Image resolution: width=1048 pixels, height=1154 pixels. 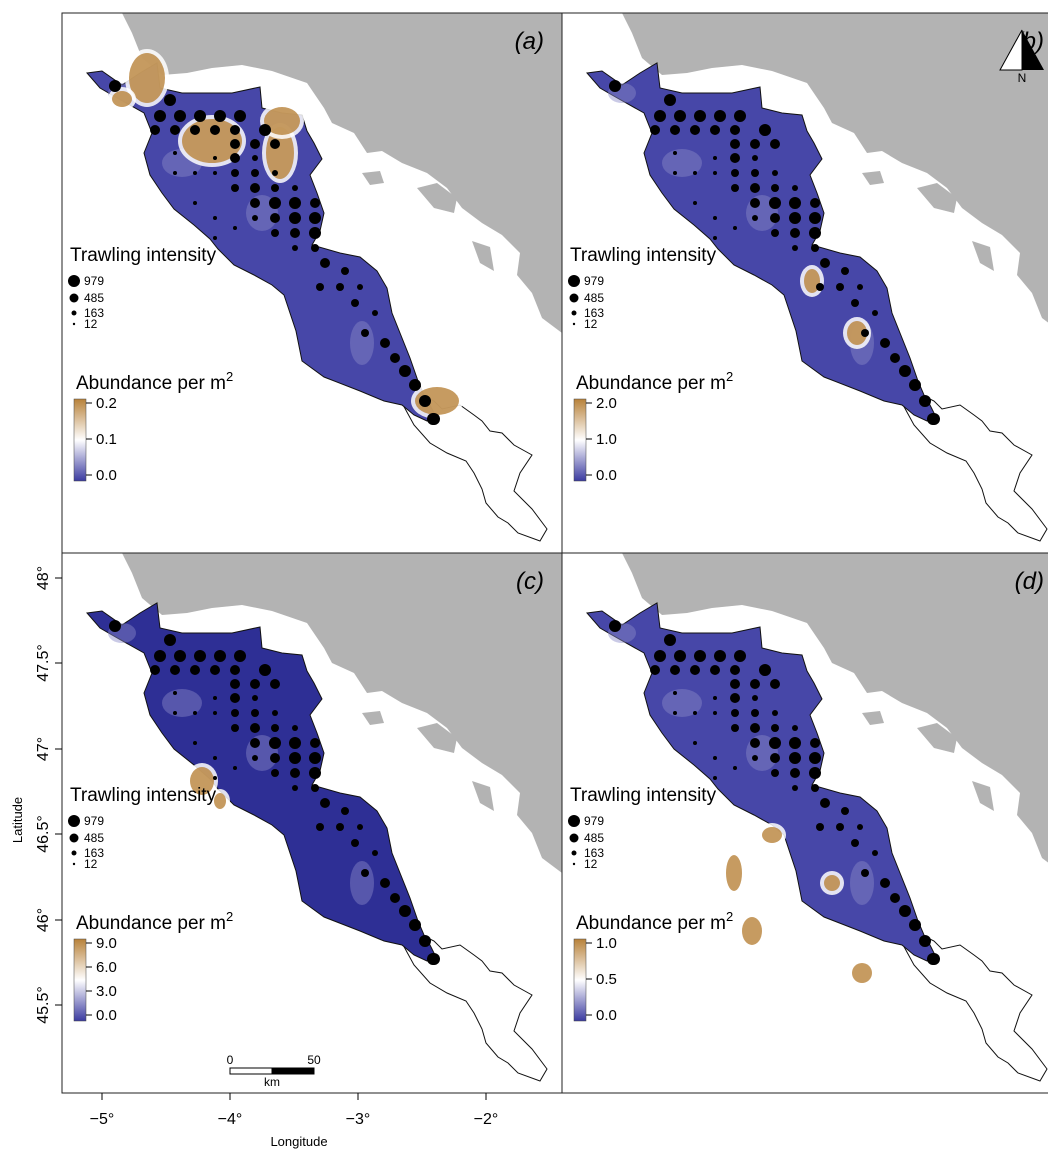 I want to click on colorbar-tick-label: 0.5, so click(x=606, y=979).